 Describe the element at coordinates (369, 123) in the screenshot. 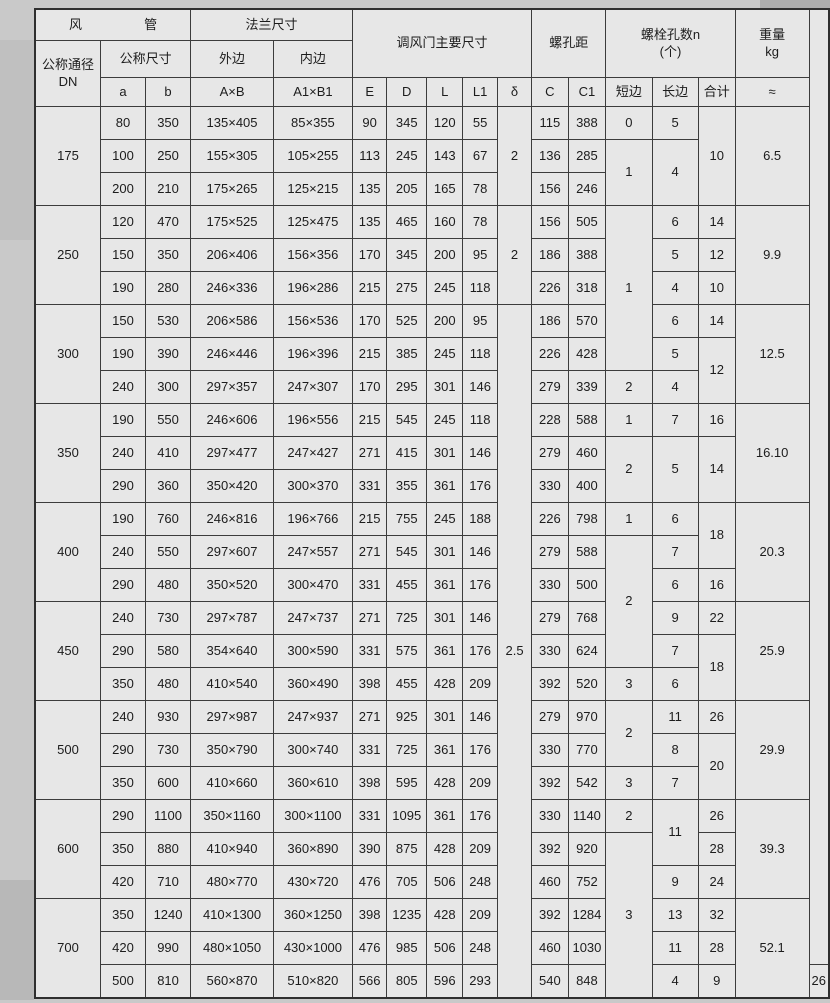

I see `cell-e: 90` at that location.